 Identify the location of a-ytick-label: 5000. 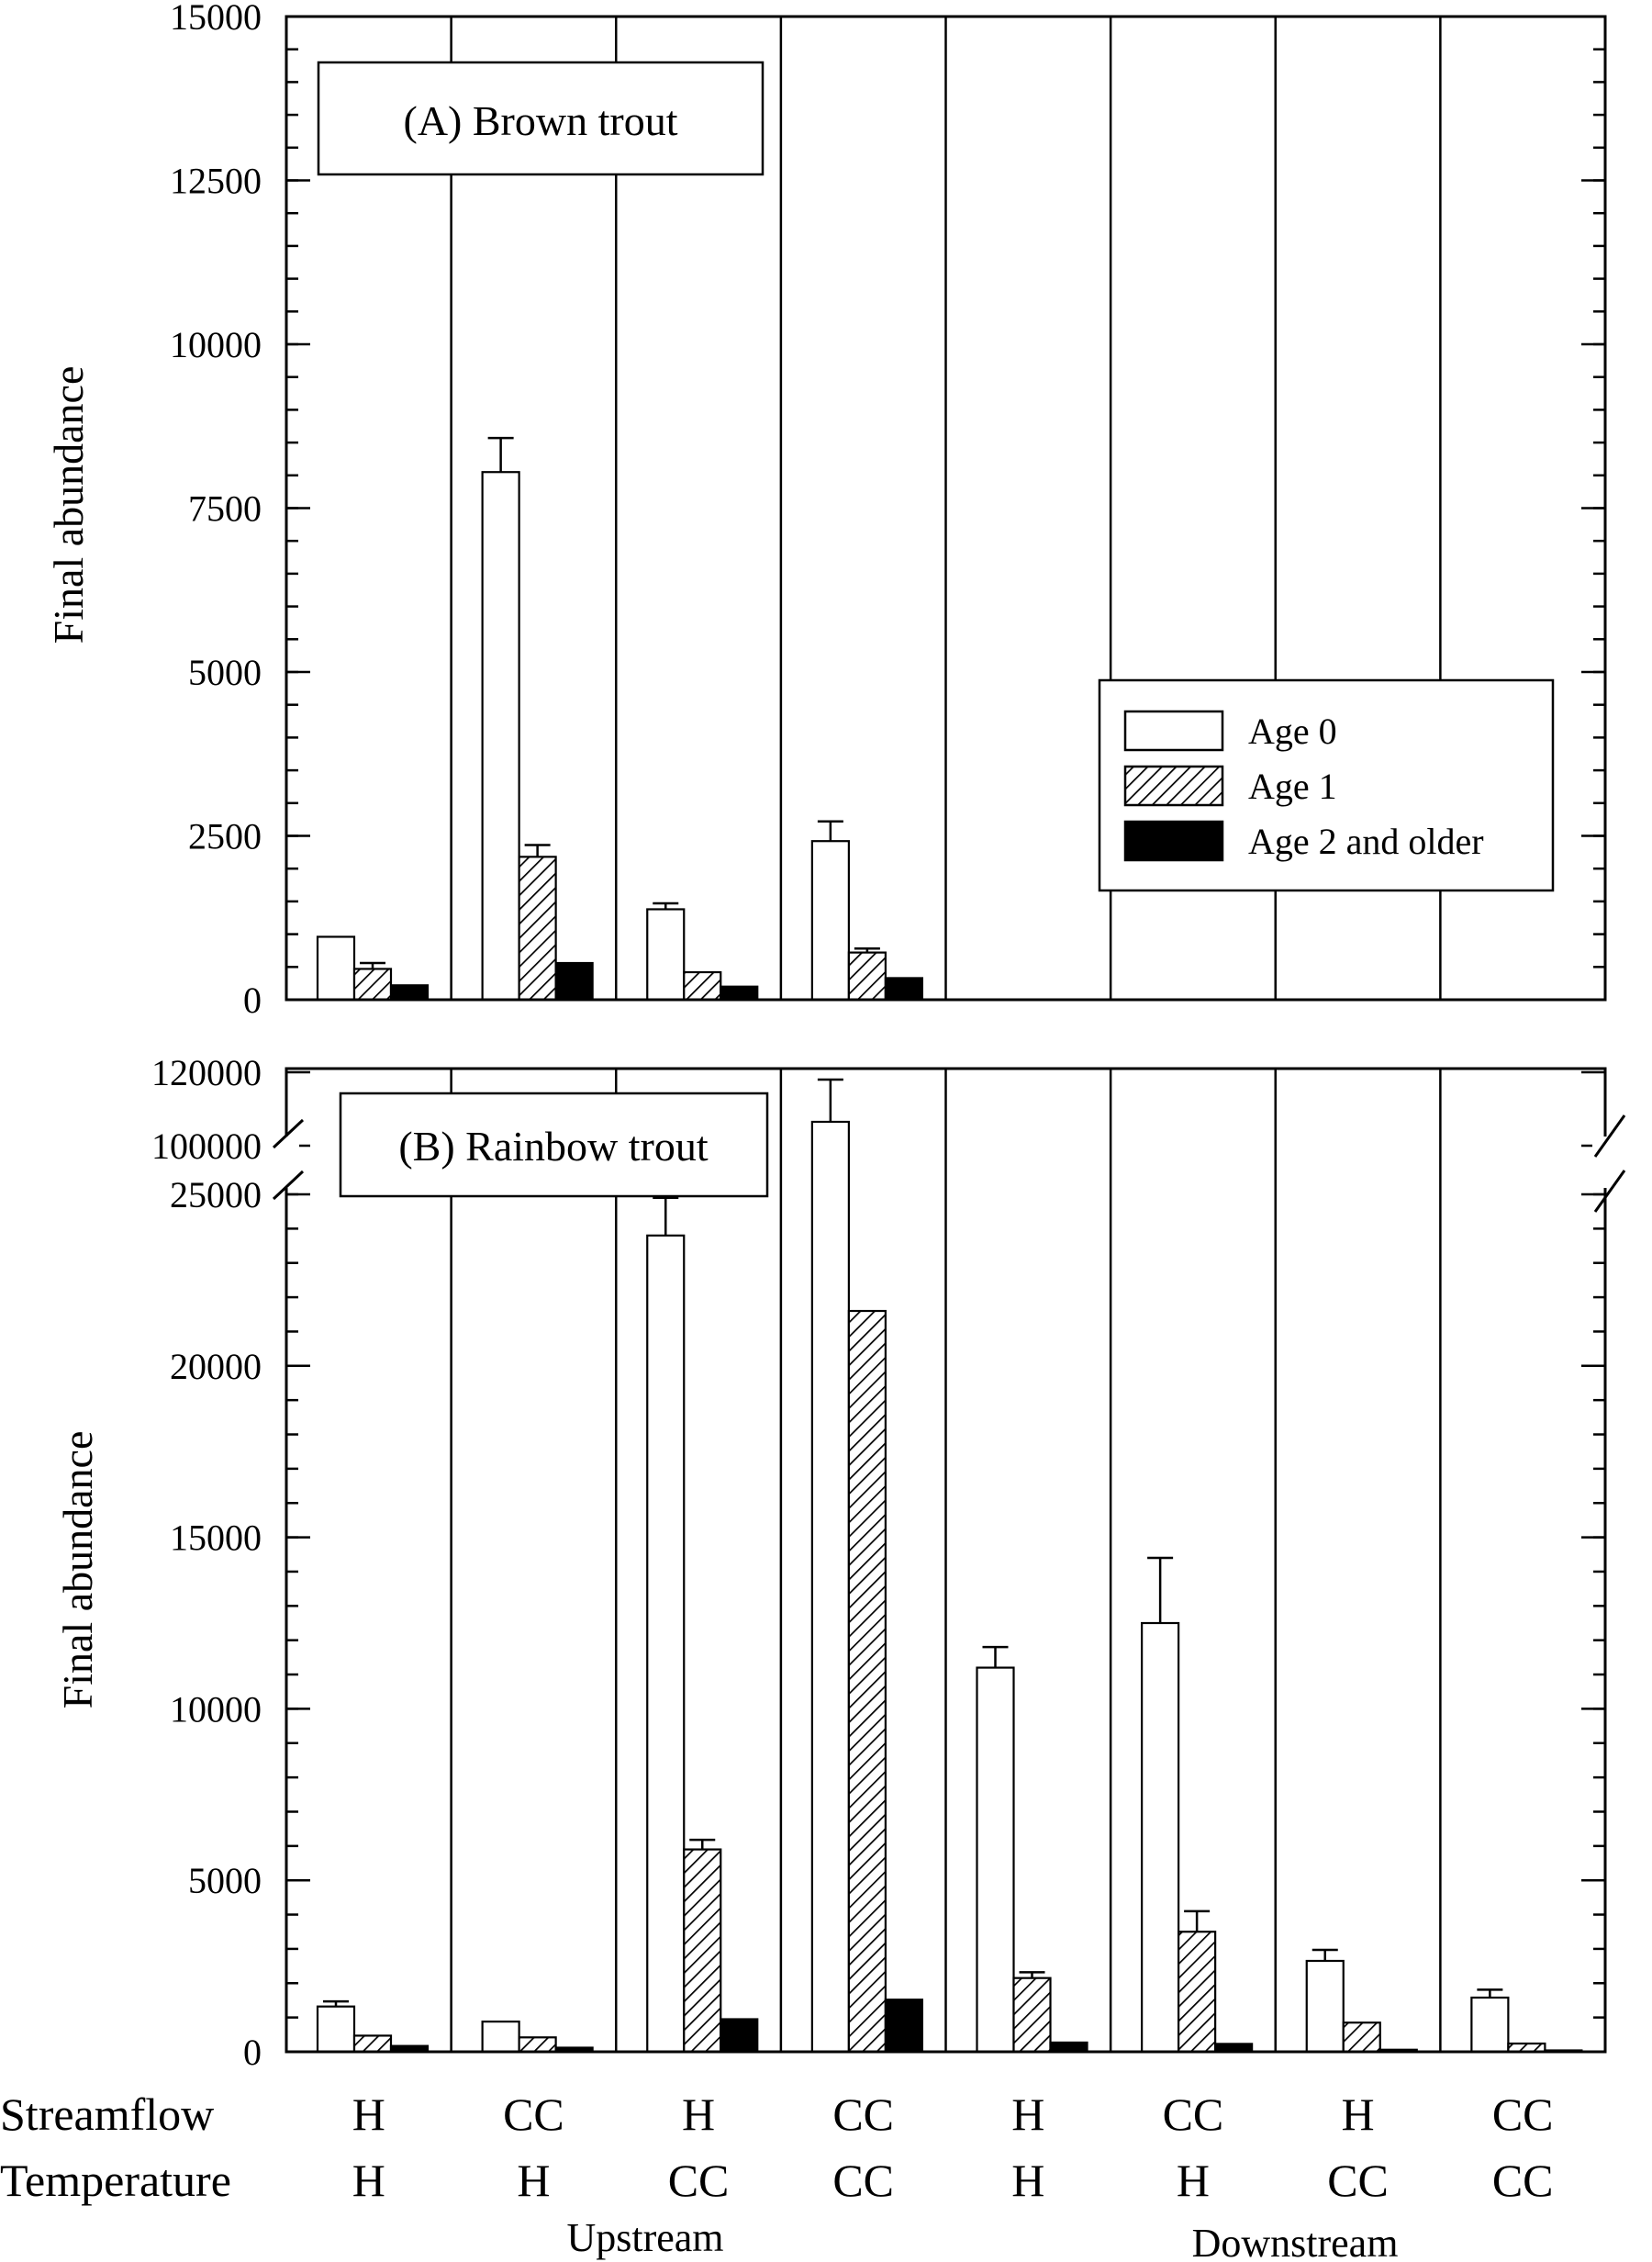
(225, 672).